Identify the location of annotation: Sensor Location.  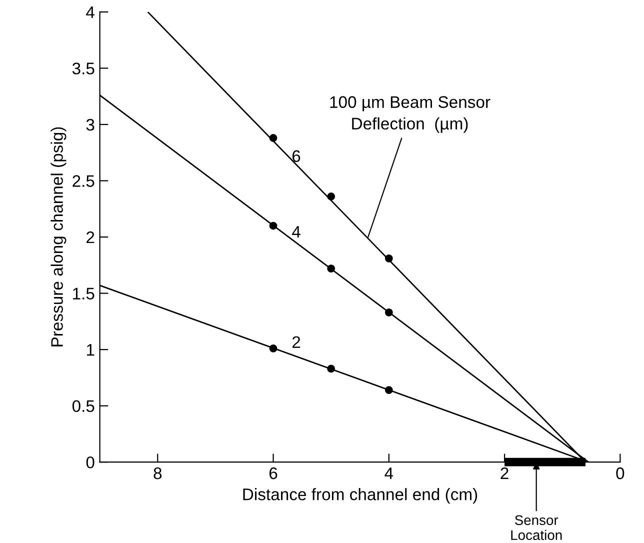
(536, 527).